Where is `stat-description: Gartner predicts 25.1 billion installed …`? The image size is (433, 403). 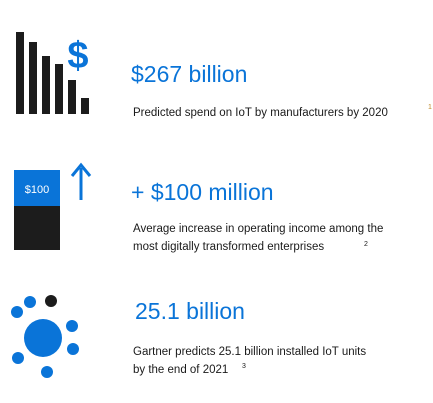
stat-description: Gartner predicts 25.1 billion installed … is located at coordinates (249, 361).